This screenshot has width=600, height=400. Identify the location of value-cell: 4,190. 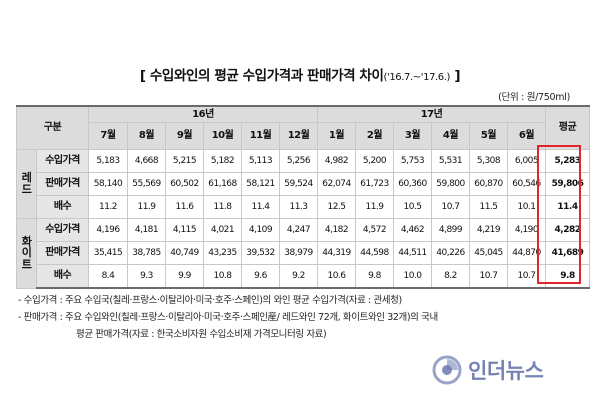
(526, 230).